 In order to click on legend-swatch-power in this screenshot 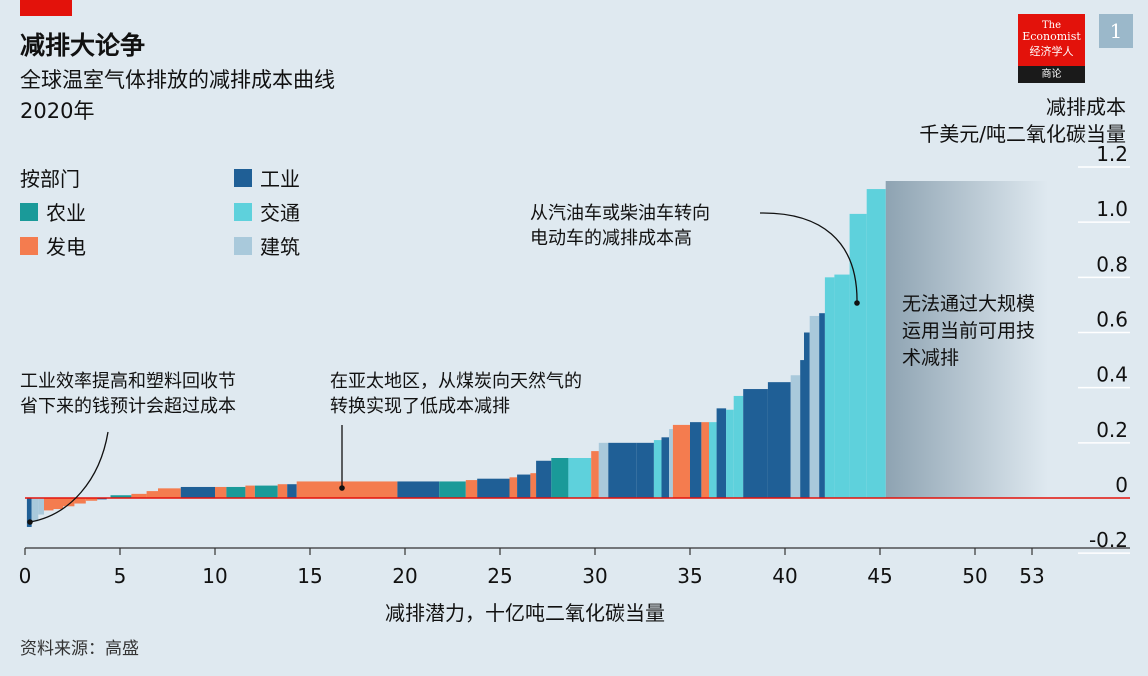, I will do `click(29, 245)`.